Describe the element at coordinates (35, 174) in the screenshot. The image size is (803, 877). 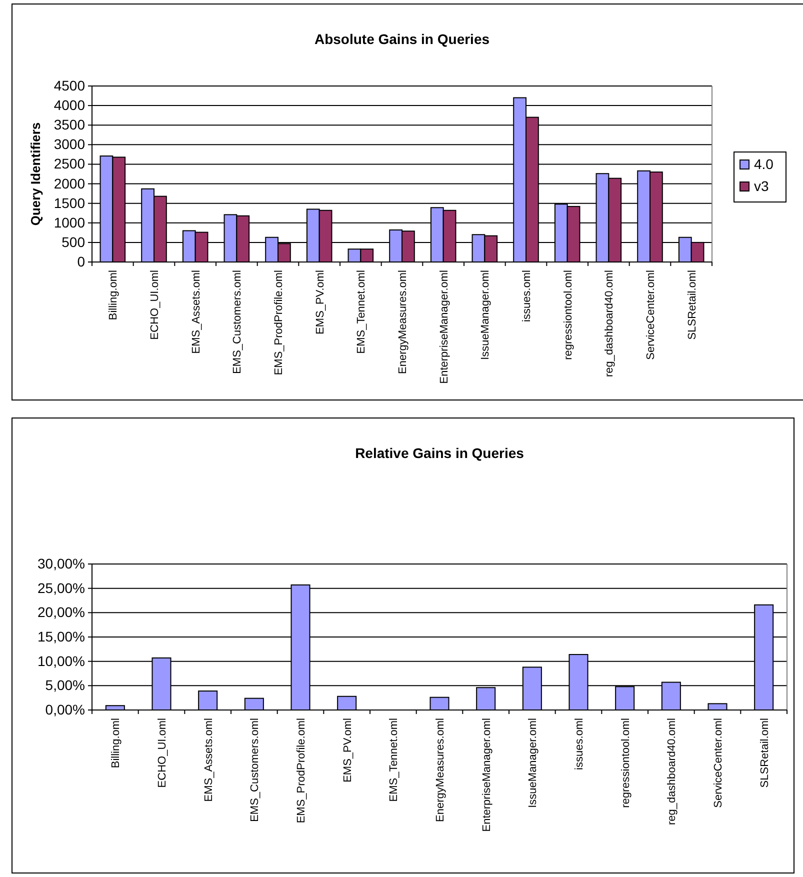
I see `y-axis-title: Query Identifiers` at that location.